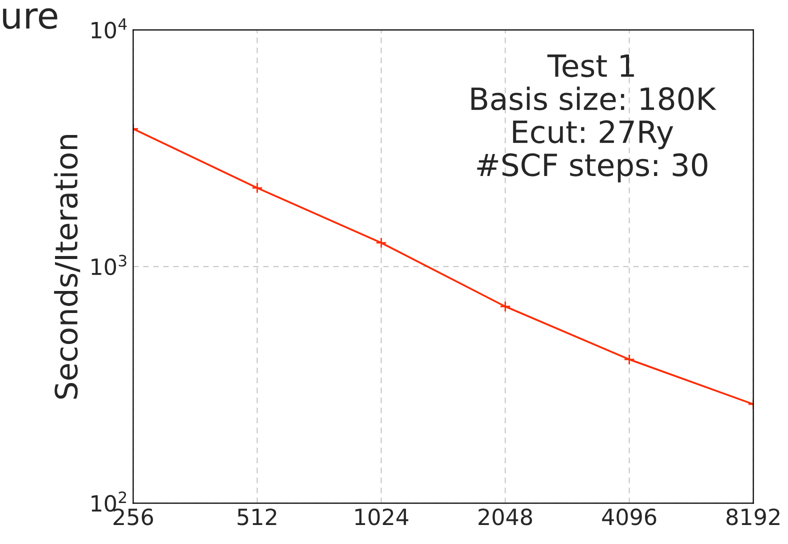 The width and height of the screenshot is (788, 544). Describe the element at coordinates (109, 28) in the screenshot. I see `y-tick-label: 10$^{4}$` at that location.